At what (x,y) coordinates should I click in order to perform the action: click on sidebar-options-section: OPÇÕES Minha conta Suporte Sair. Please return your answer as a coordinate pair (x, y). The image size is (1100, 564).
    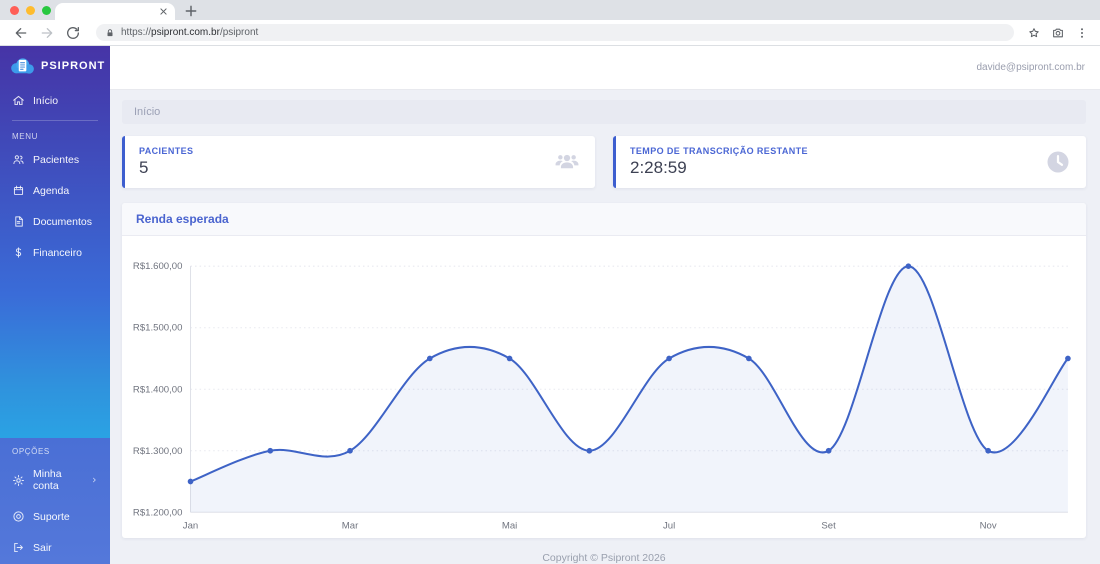
    Looking at the image, I should click on (55, 501).